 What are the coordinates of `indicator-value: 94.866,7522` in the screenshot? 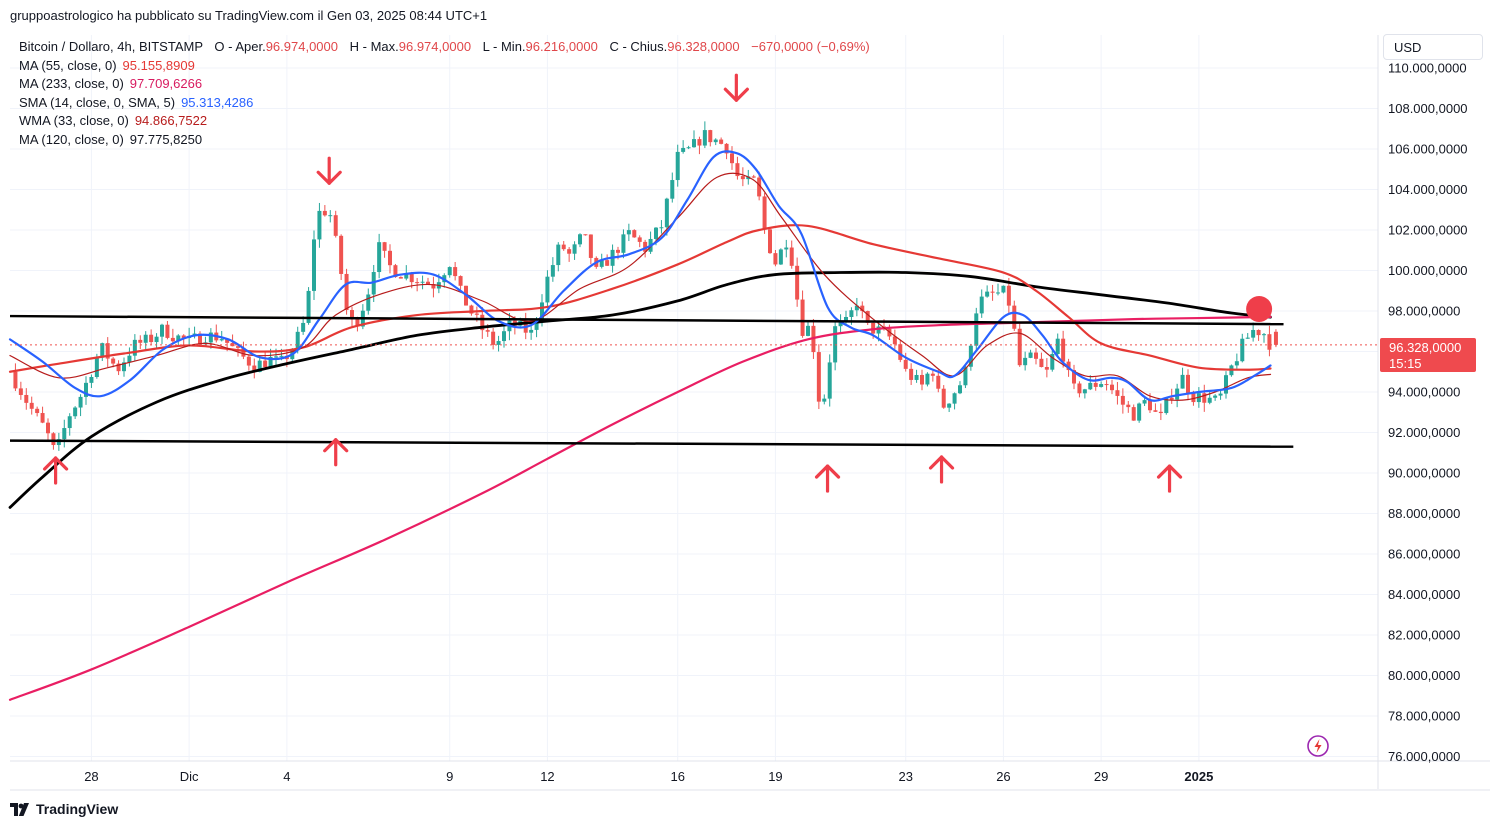 It's located at (171, 121).